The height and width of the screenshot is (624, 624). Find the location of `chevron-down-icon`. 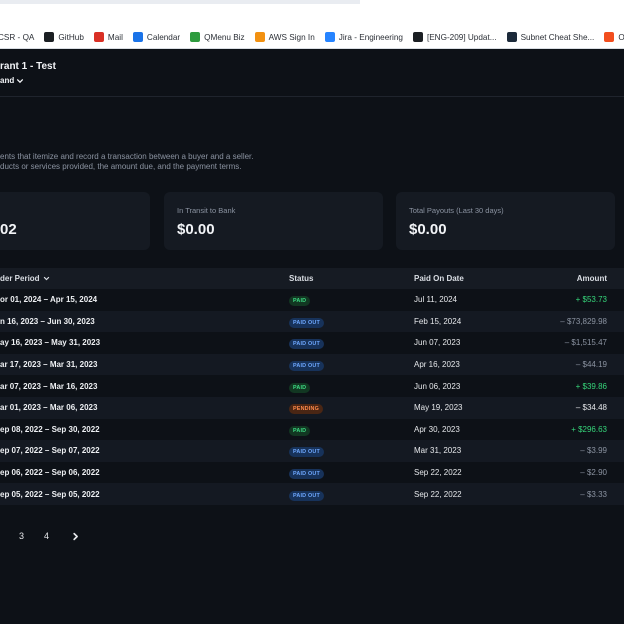

chevron-down-icon is located at coordinates (46, 278).